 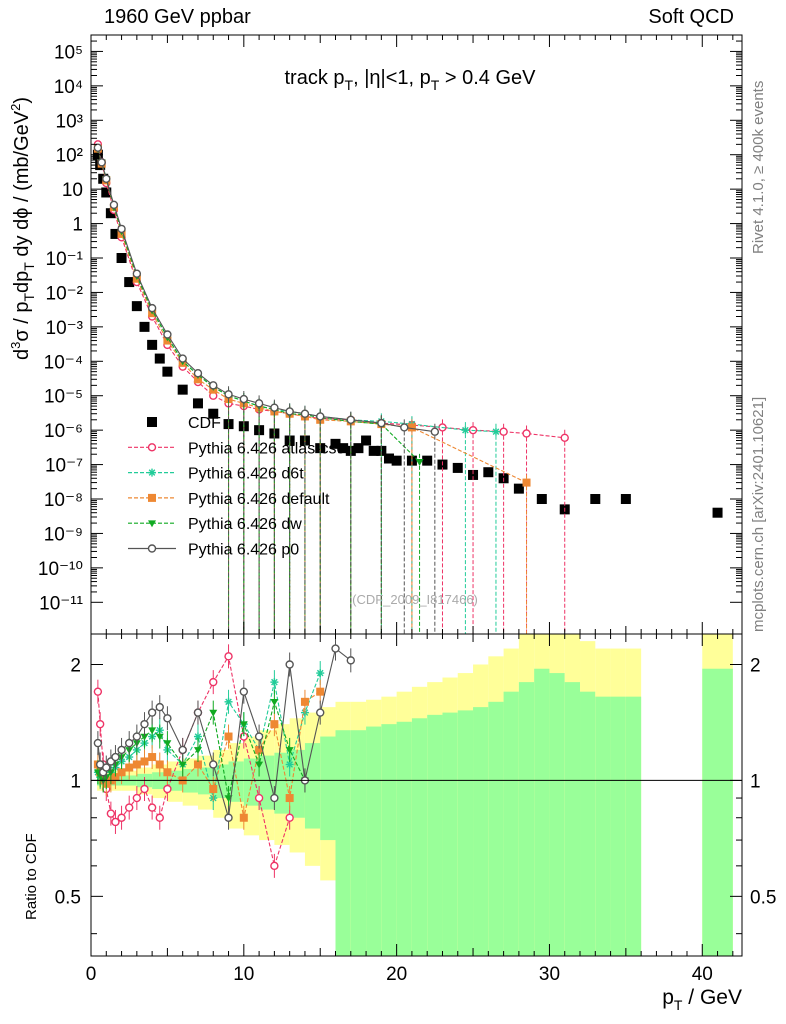 What do you see at coordinates (246, 474) in the screenshot?
I see `legend-label: Pythia 6.426 d6t` at bounding box center [246, 474].